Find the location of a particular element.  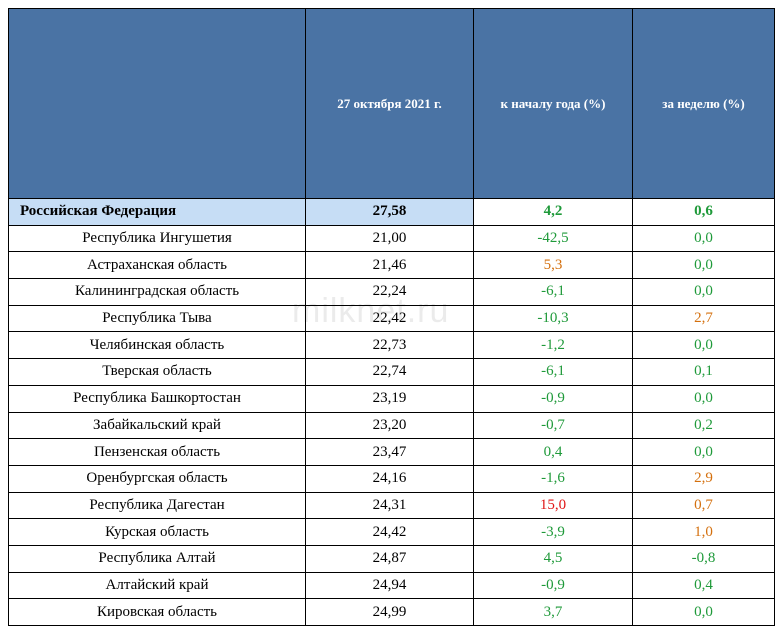

region-name: Республика Башкортостан is located at coordinates (157, 398).